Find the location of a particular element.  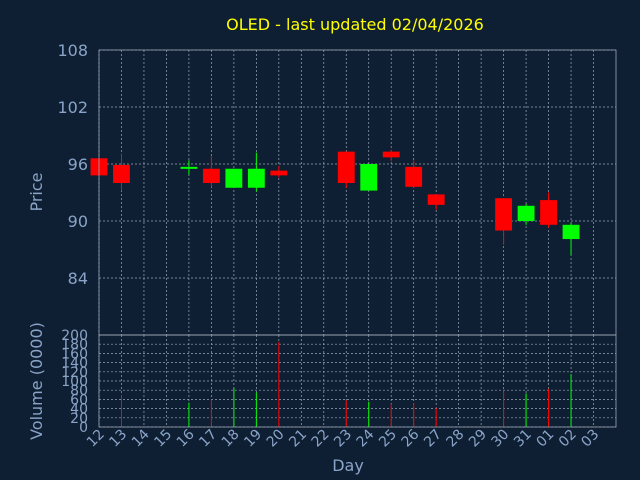

day-tick-label: 24 is located at coordinates (366, 438).